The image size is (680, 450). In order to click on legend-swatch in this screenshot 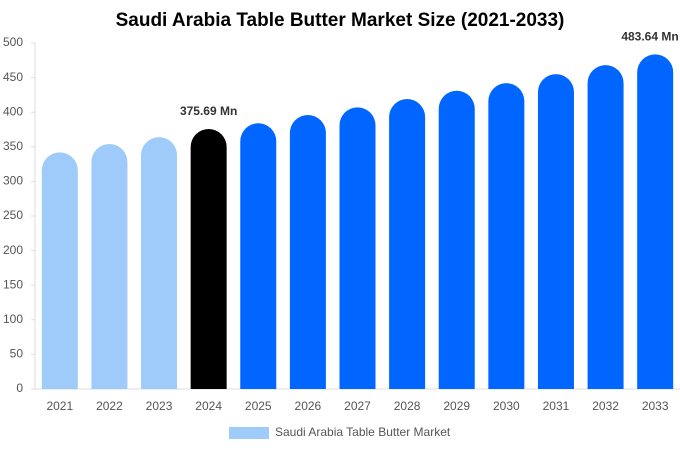, I will do `click(249, 433)`.